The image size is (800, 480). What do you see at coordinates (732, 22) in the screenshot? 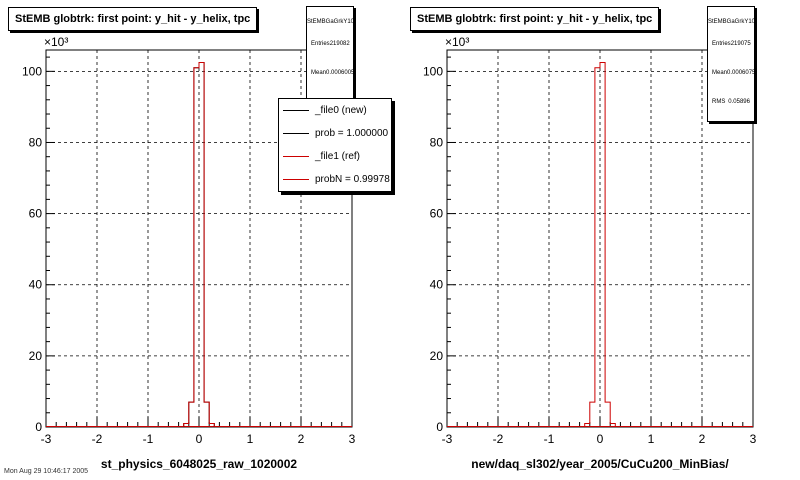
I see `right-stats-name: StEMBGaGrkY10` at bounding box center [732, 22].